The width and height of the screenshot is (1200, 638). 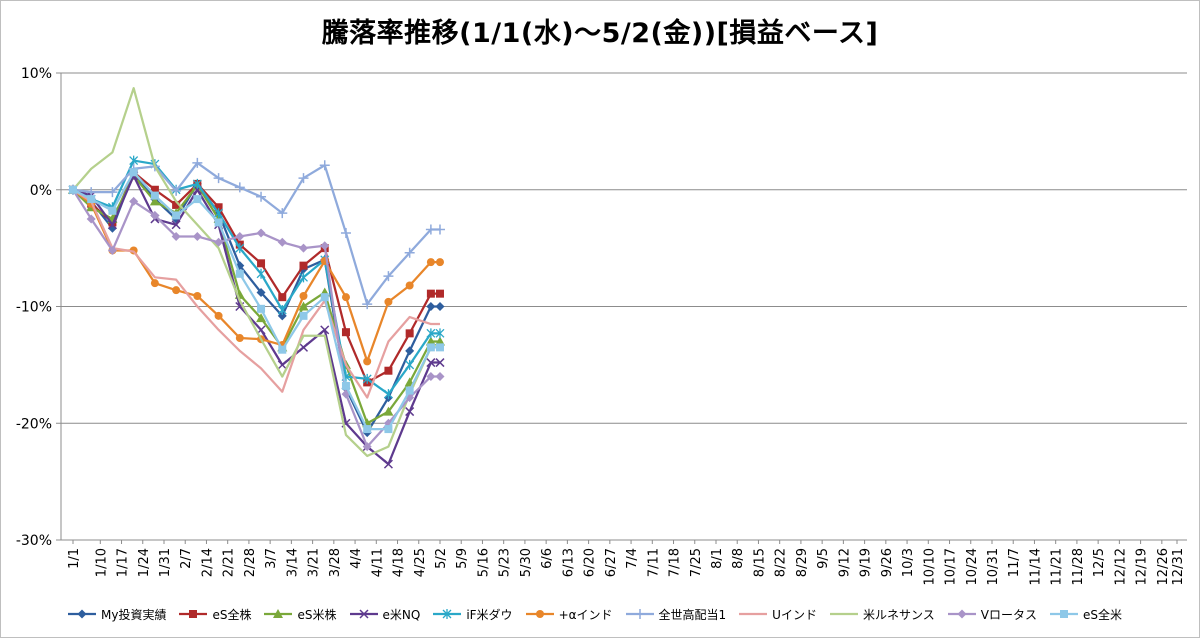 What do you see at coordinates (794, 614) in the screenshot?
I see `legend-label: Uインド` at bounding box center [794, 614].